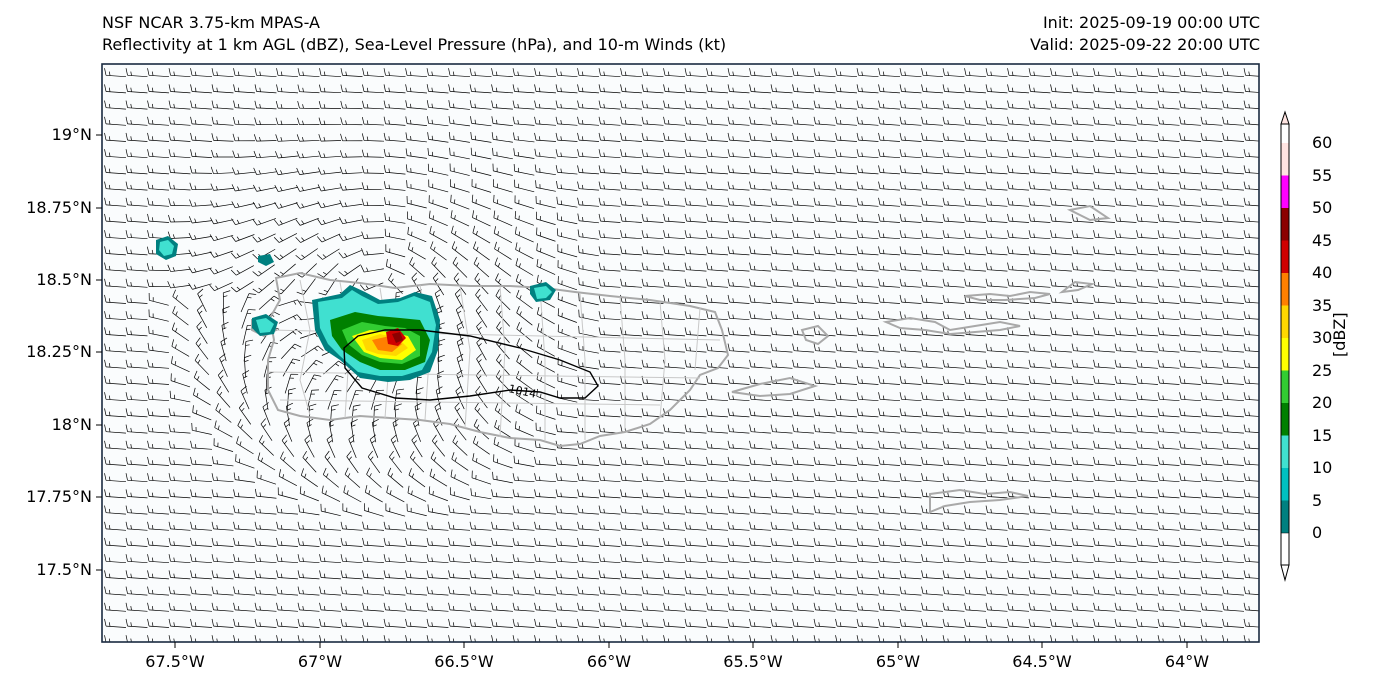  What do you see at coordinates (464, 661) in the screenshot?
I see `lon-label-66-5: 66.5°W` at bounding box center [464, 661].